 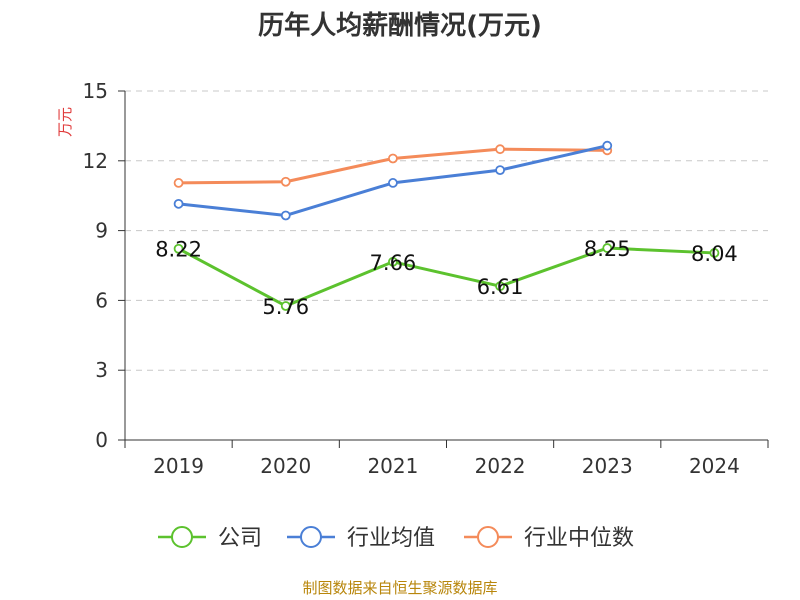 I want to click on data-labels: 8.22 5.76 7.66 6.61 8.25 8.04, so click(x=446, y=278).